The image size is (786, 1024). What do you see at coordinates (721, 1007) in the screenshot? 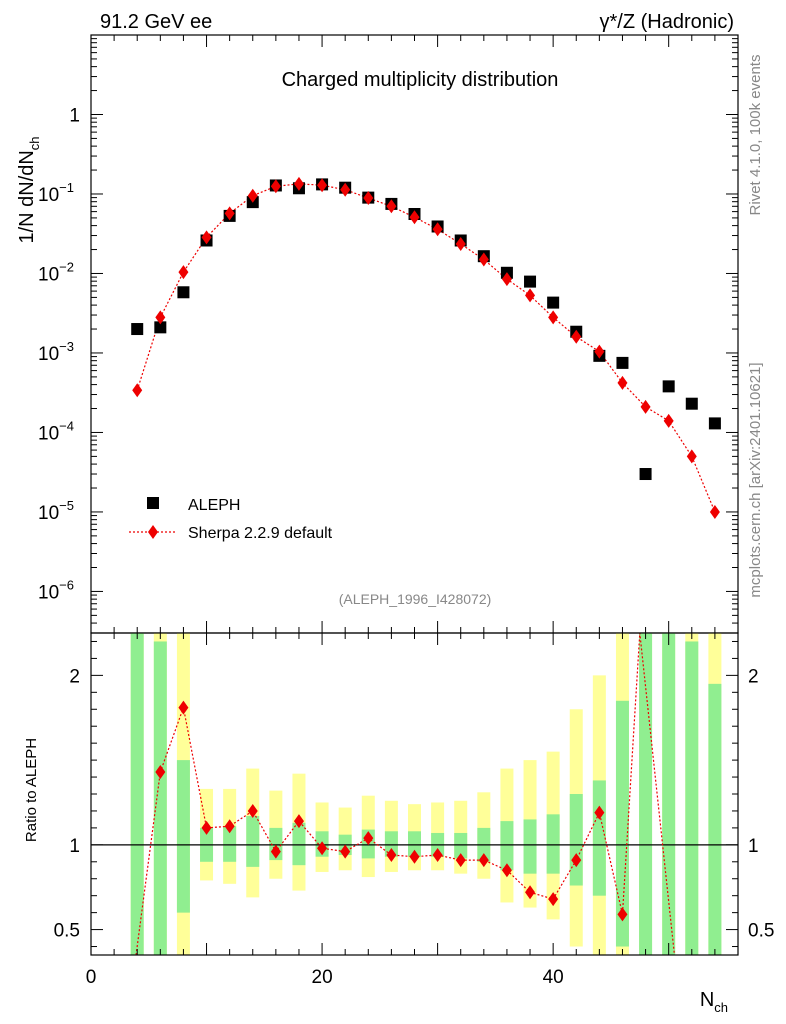
I see `x-axis-label-sub: ch` at bounding box center [721, 1007].